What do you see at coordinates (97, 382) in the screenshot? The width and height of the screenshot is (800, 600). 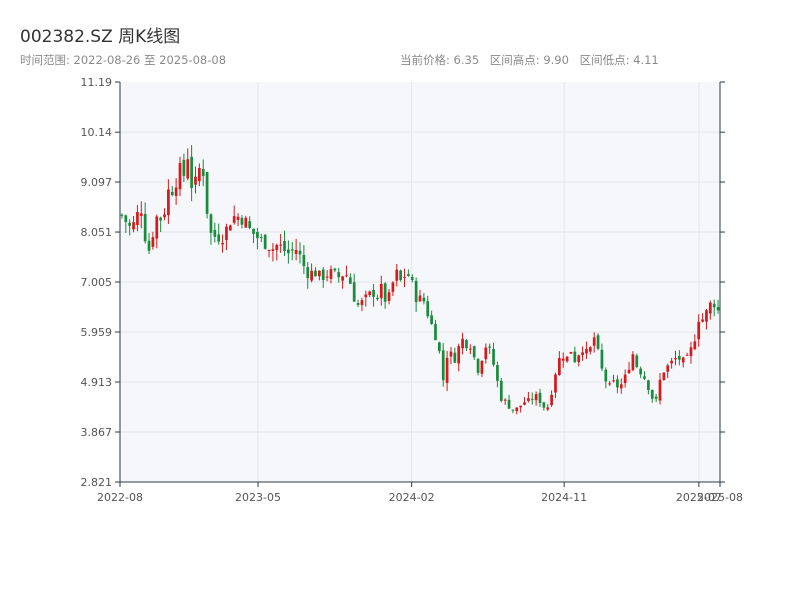 I see `y-tick-label: 4.913` at bounding box center [97, 382].